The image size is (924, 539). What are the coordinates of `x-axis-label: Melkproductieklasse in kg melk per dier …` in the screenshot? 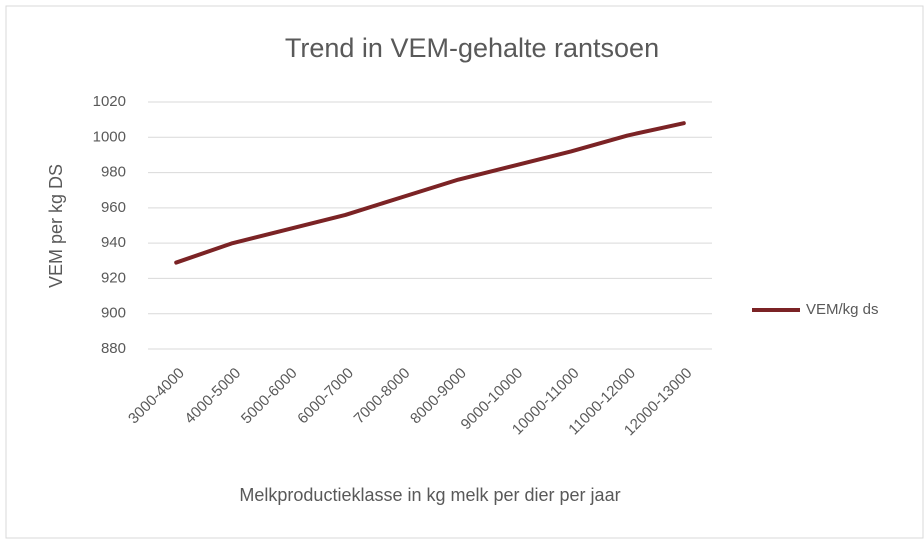 It's located at (429, 495).